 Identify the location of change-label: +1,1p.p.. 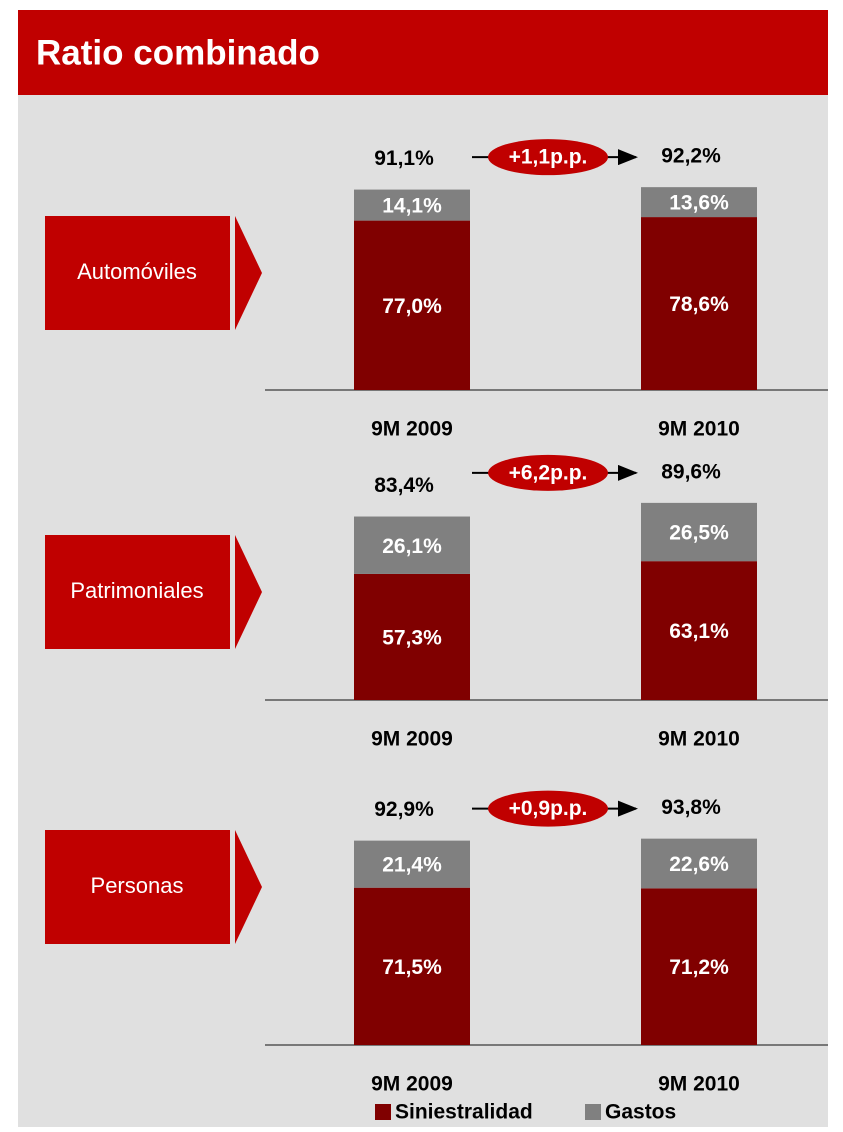
(548, 157).